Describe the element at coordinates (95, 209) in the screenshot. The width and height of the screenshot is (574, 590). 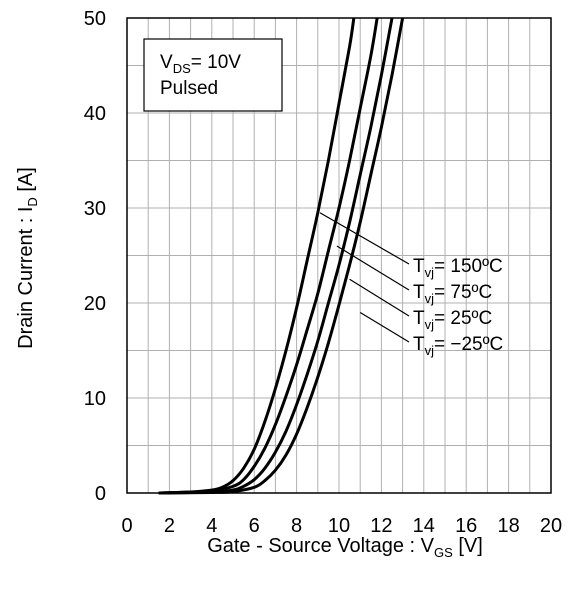
I see `y-tick-label: 30` at that location.